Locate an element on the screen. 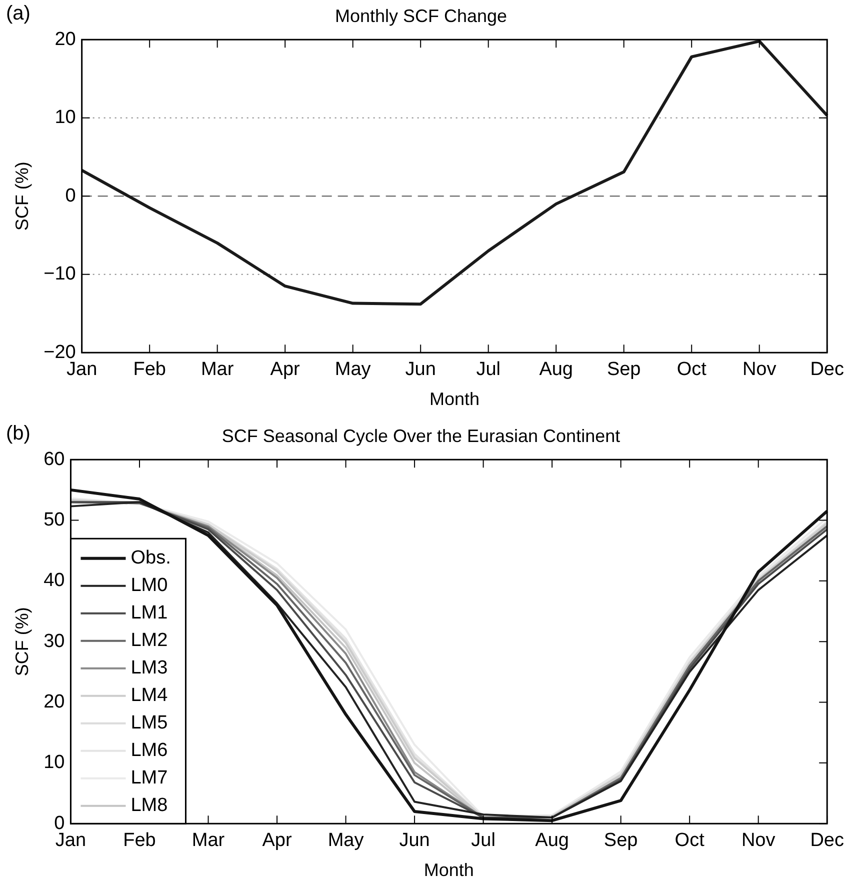 The height and width of the screenshot is (886, 850). legend-label: LM7 is located at coordinates (149, 778).